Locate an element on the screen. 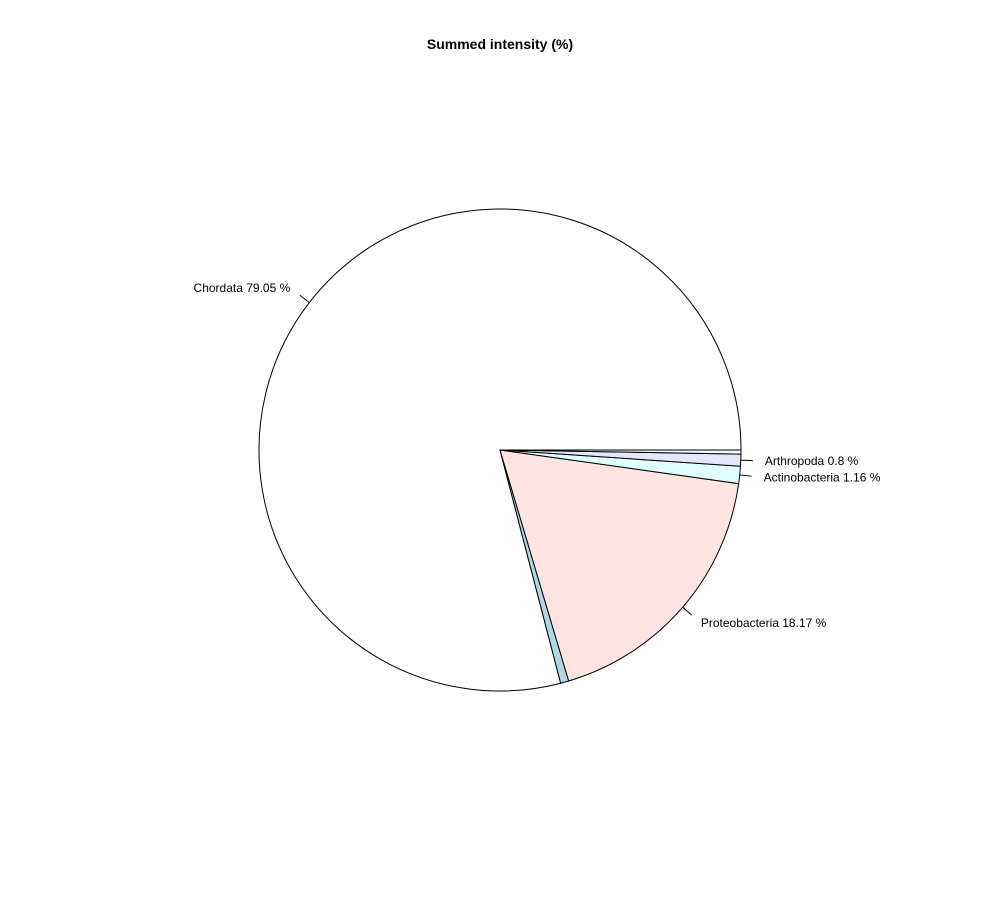 This screenshot has height=900, width=1000. slice-label-arthropoda: Arthropoda 0.8 % is located at coordinates (812, 461).